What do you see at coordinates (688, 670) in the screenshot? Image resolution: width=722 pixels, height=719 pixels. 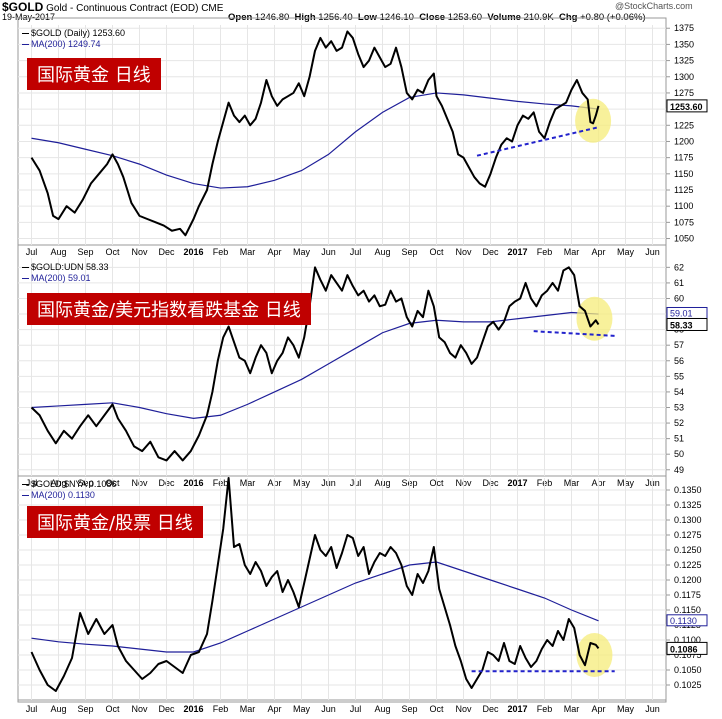 I see `panel-2-ytick-label-1: 0.1050` at bounding box center [688, 670].